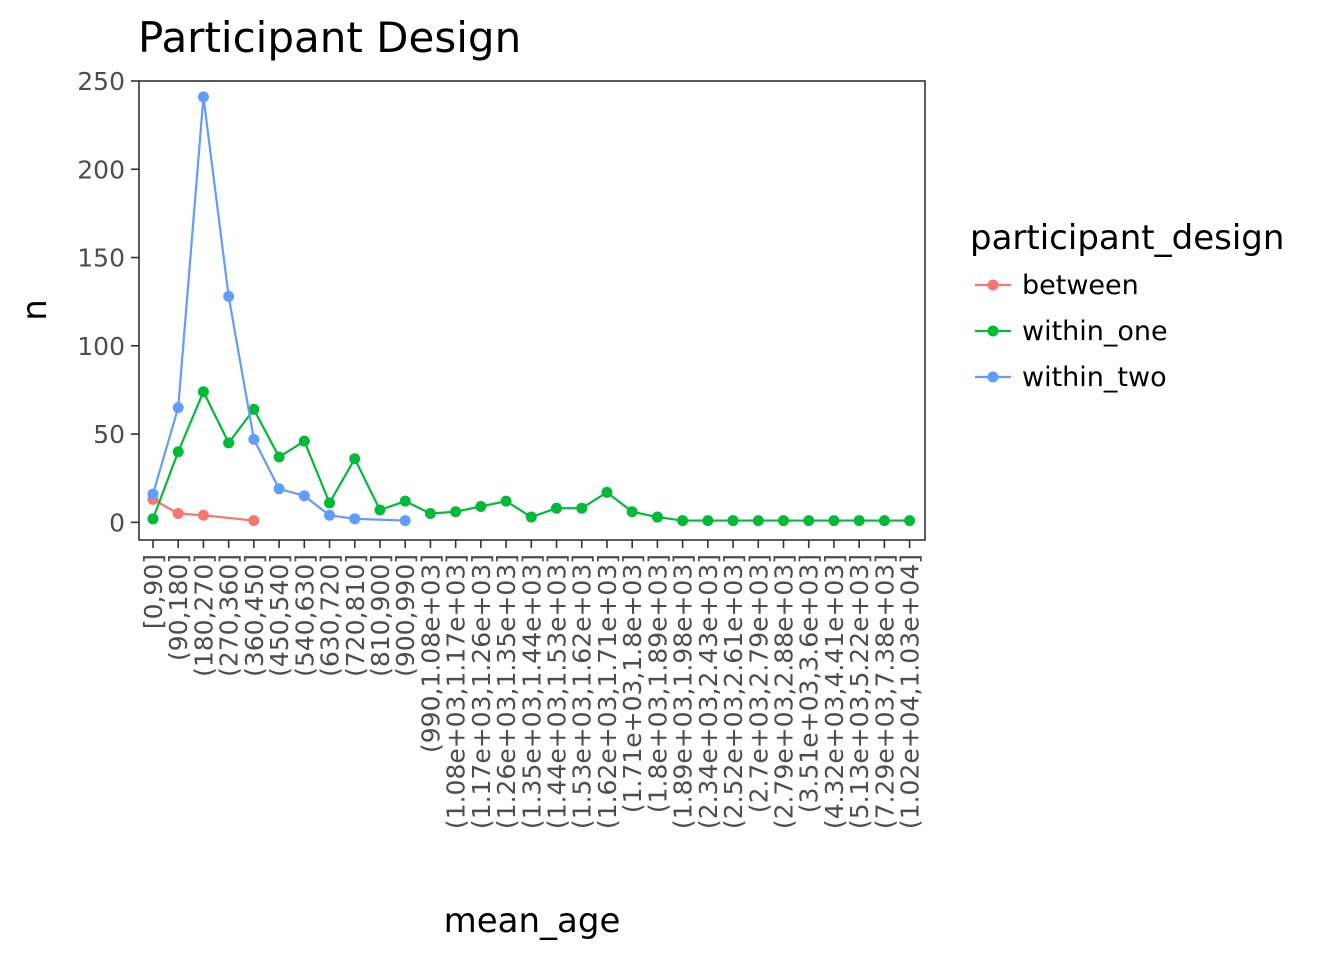 The width and height of the screenshot is (1344, 960). Describe the element at coordinates (758, 683) in the screenshot. I see `x-tick-label: (2.7e+03,2.79e+03]` at that location.